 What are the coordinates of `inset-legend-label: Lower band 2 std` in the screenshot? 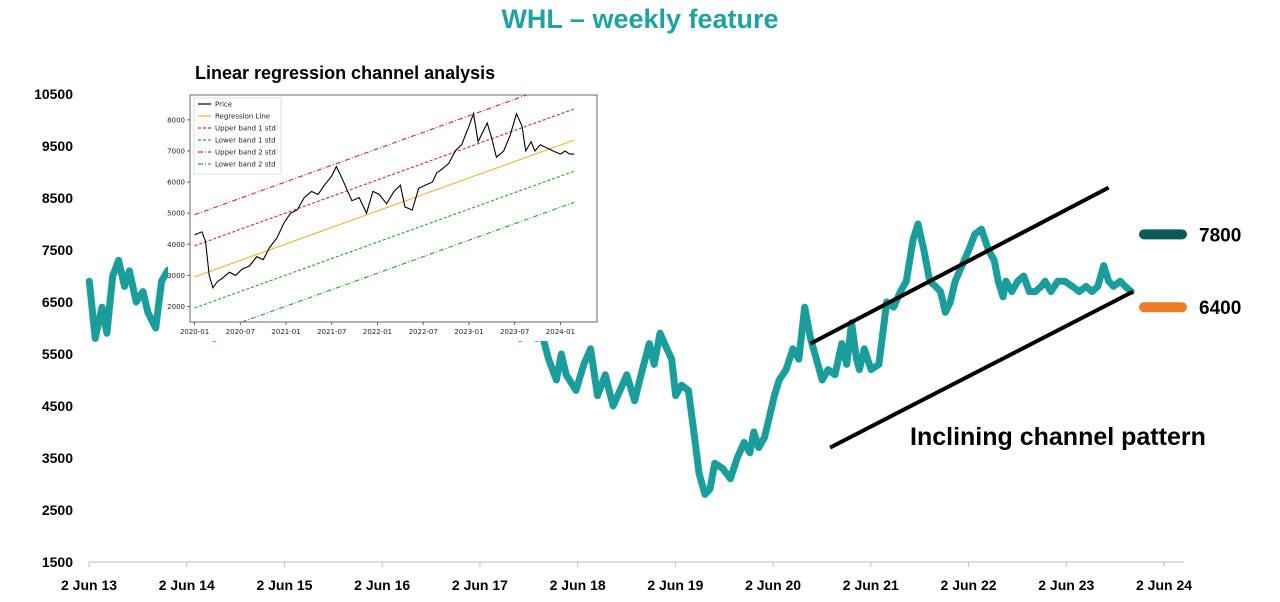 It's located at (245, 165).